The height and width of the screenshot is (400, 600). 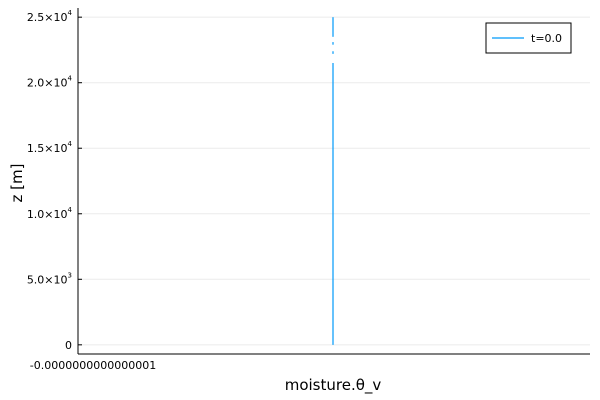 I want to click on y-tick-label: 1.5×104, so click(x=50, y=147).